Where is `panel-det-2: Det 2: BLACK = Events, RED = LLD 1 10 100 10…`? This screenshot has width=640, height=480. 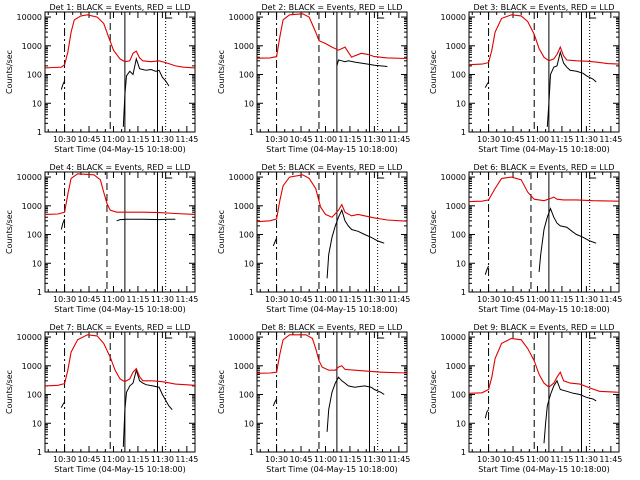
panel-det-2: Det 2: BLACK = Events, RED = LLD 1 10 100 10… is located at coordinates (313, 78).